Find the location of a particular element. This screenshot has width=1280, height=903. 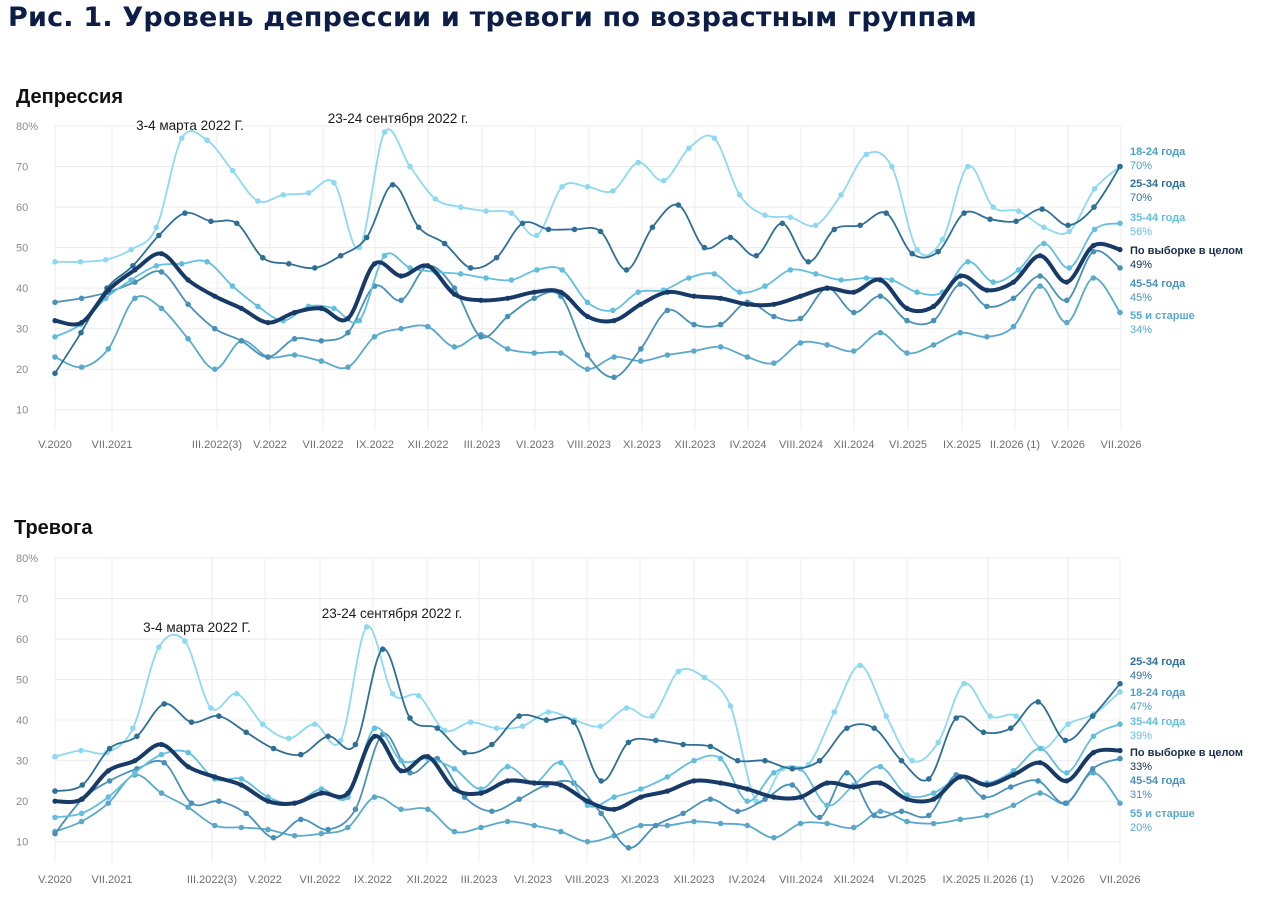

y-tick-label: 80% is located at coordinates (27, 127).